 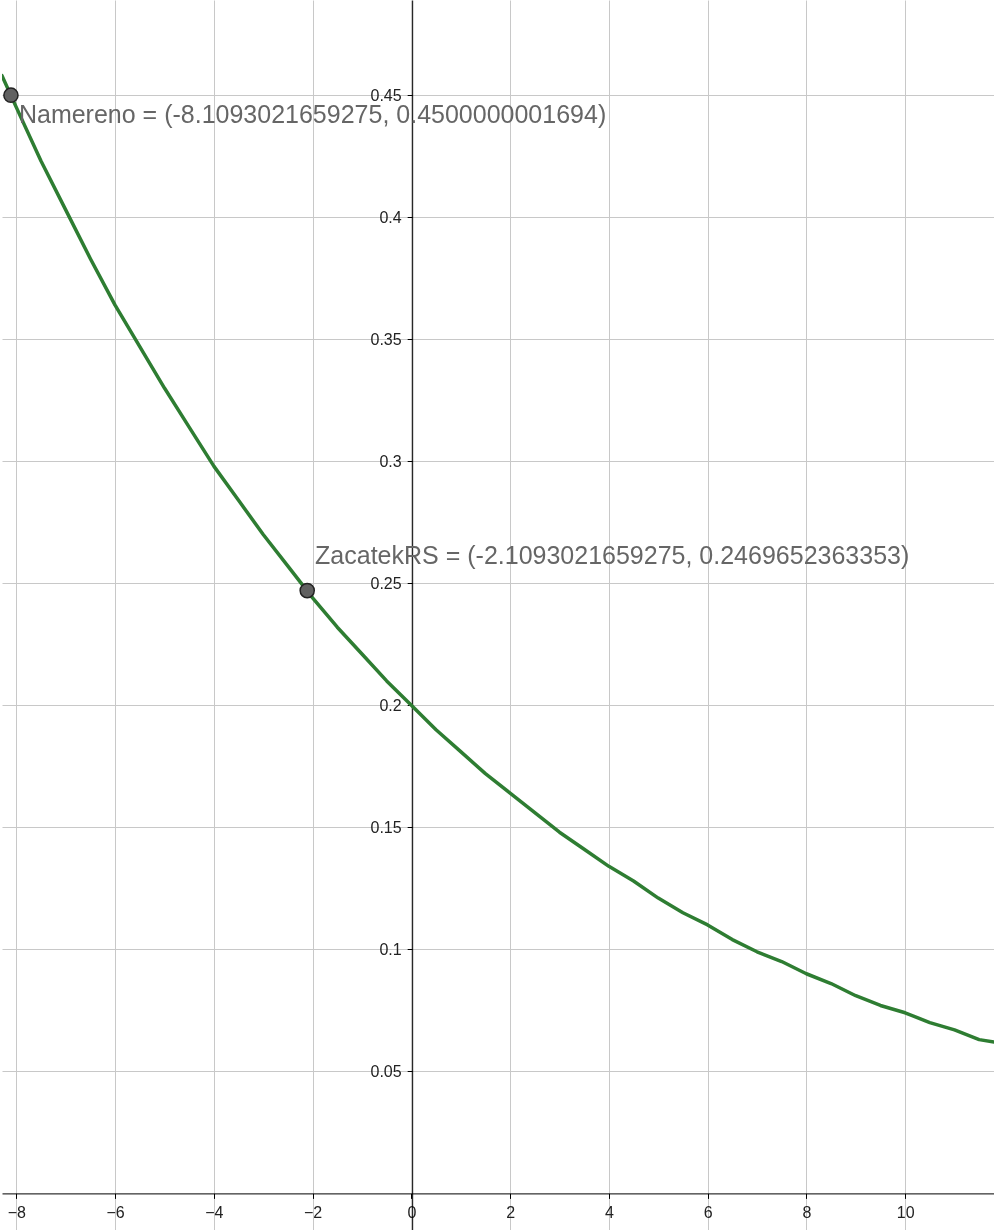 What do you see at coordinates (386, 583) in the screenshot?
I see `y-tick-label: 0.25` at bounding box center [386, 583].